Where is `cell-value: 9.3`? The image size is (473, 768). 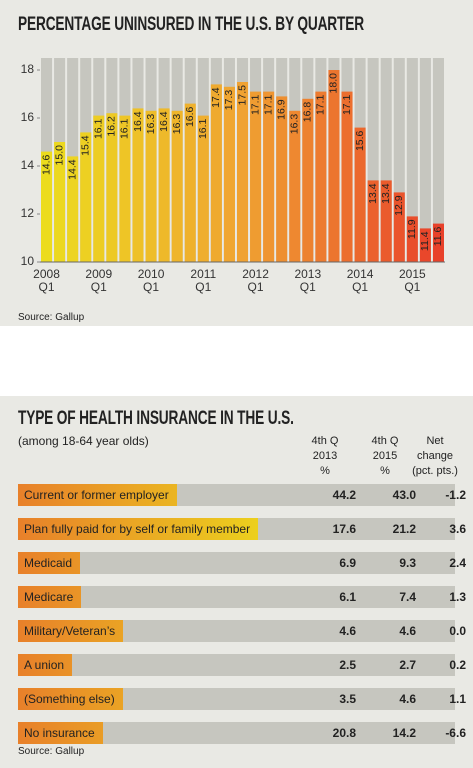 cell-value: 9.3 is located at coordinates (407, 563).